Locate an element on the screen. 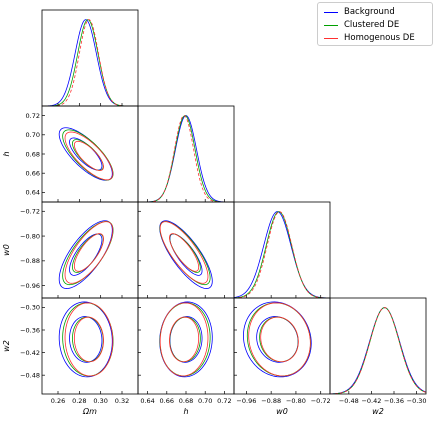  y-tick-label-w0: −0.88 is located at coordinates (30, 261).